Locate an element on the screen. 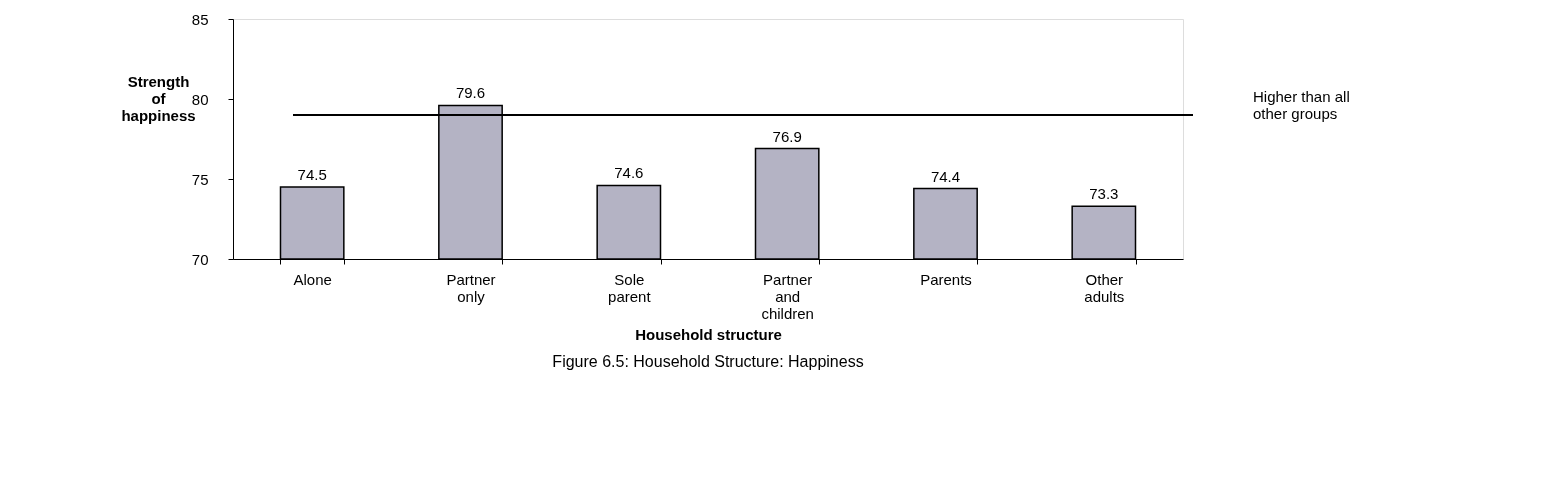 This screenshot has width=1561, height=493. y-tick-label: 85 is located at coordinates (200, 19).